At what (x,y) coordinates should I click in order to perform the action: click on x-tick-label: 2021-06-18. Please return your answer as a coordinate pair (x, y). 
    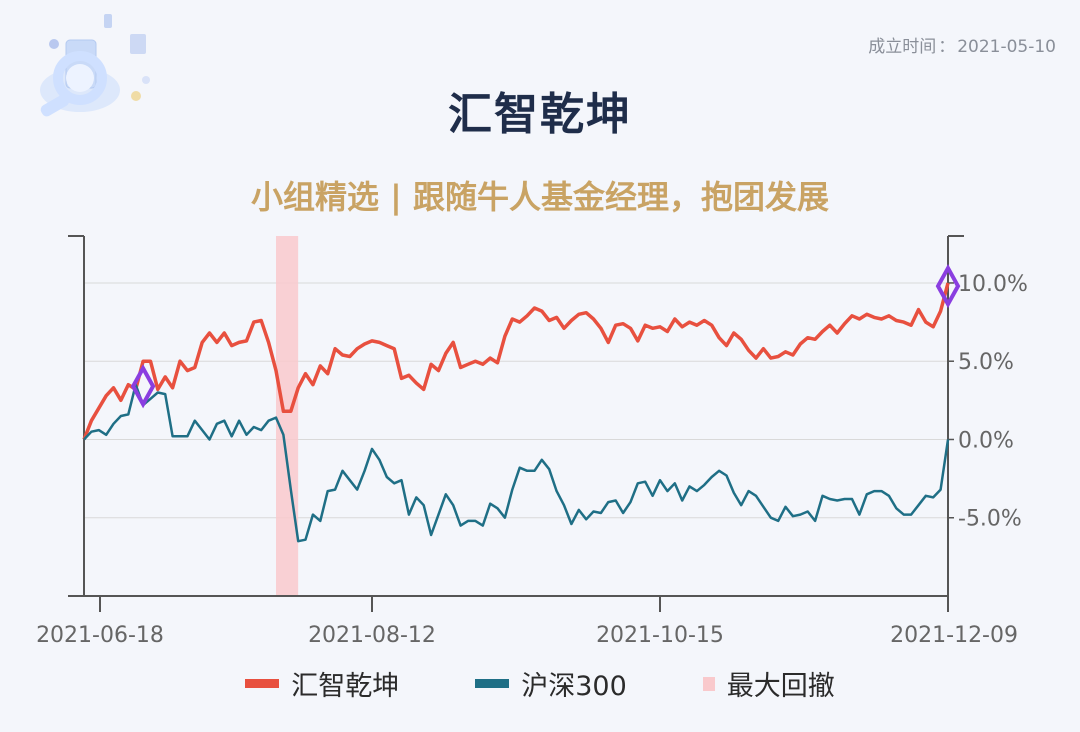
    Looking at the image, I should click on (100, 635).